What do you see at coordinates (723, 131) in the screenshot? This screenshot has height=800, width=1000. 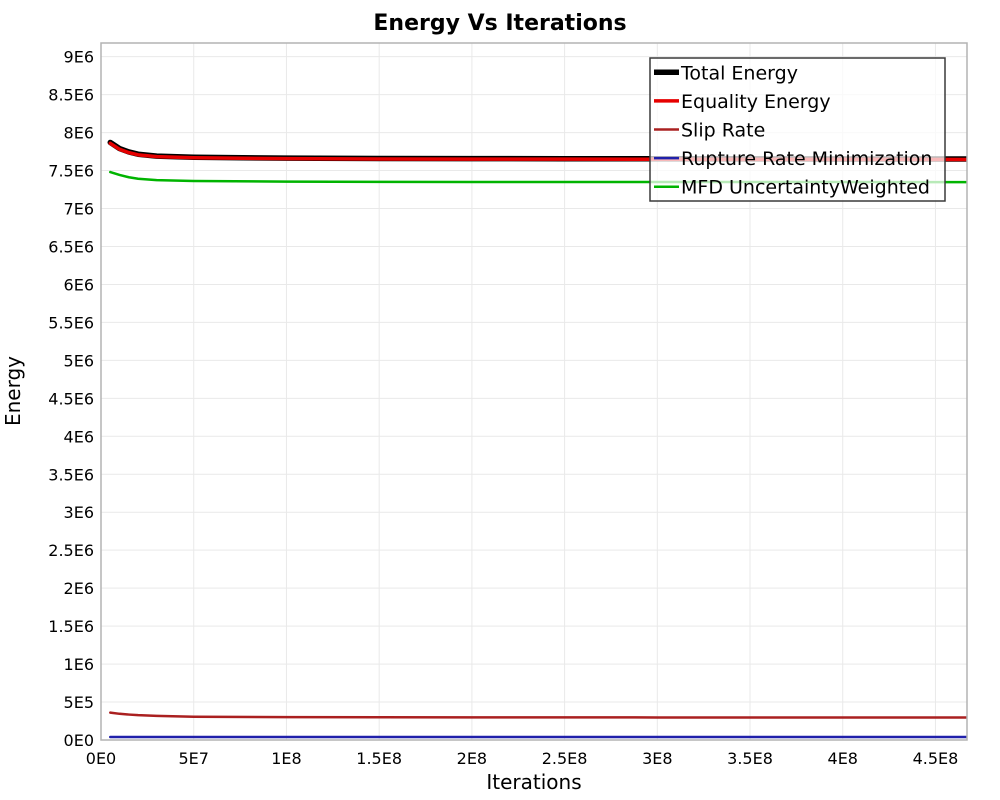 I see `legend-label-slip-rate: Slip Rate` at bounding box center [723, 131].